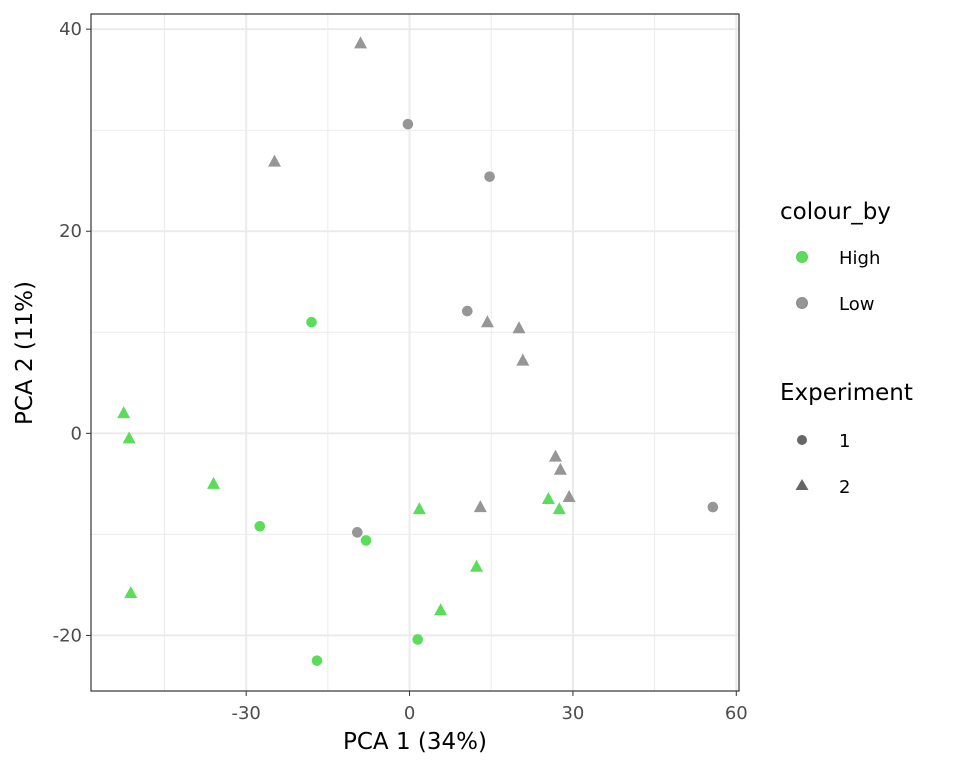 This screenshot has width=960, height=768. Describe the element at coordinates (67, 635) in the screenshot. I see `y-tick-label: -20` at that location.